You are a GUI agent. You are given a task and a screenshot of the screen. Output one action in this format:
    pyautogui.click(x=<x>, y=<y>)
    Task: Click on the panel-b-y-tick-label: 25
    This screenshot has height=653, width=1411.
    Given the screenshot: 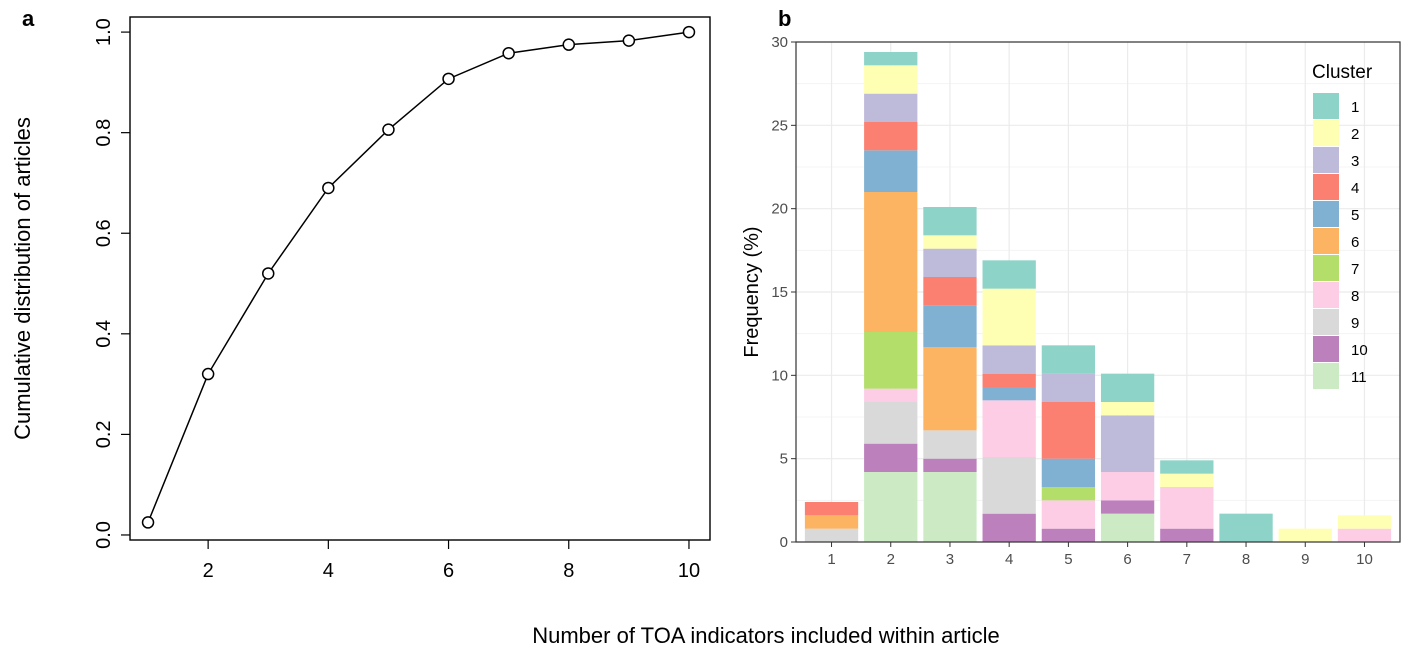 What is the action you would take?
    pyautogui.click(x=779, y=125)
    